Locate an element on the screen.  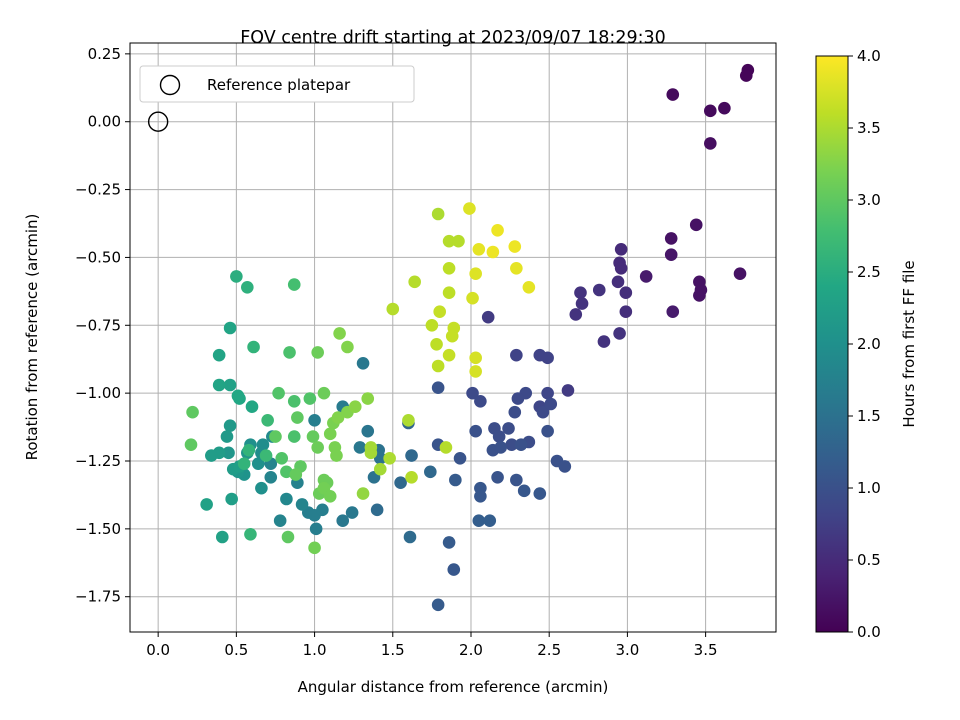
x-axis-label: Angular distance from reference (arcmin) is located at coordinates (453, 687).